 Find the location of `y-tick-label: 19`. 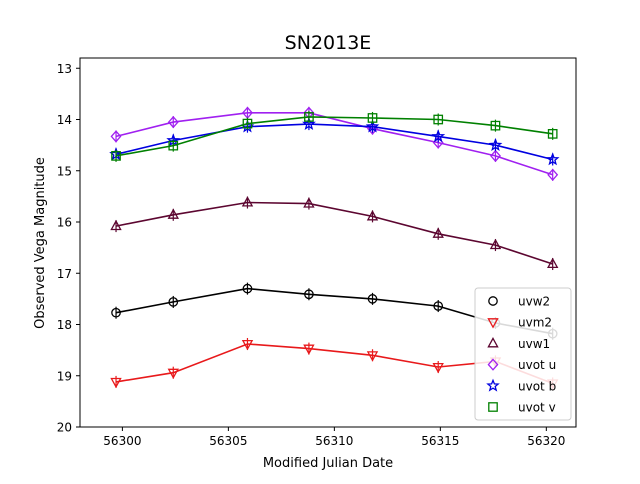

y-tick-label: 19 is located at coordinates (64, 376).